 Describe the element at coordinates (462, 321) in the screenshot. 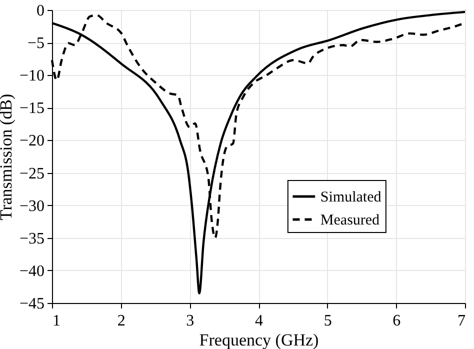

I see `x-tick-label: 7` at that location.